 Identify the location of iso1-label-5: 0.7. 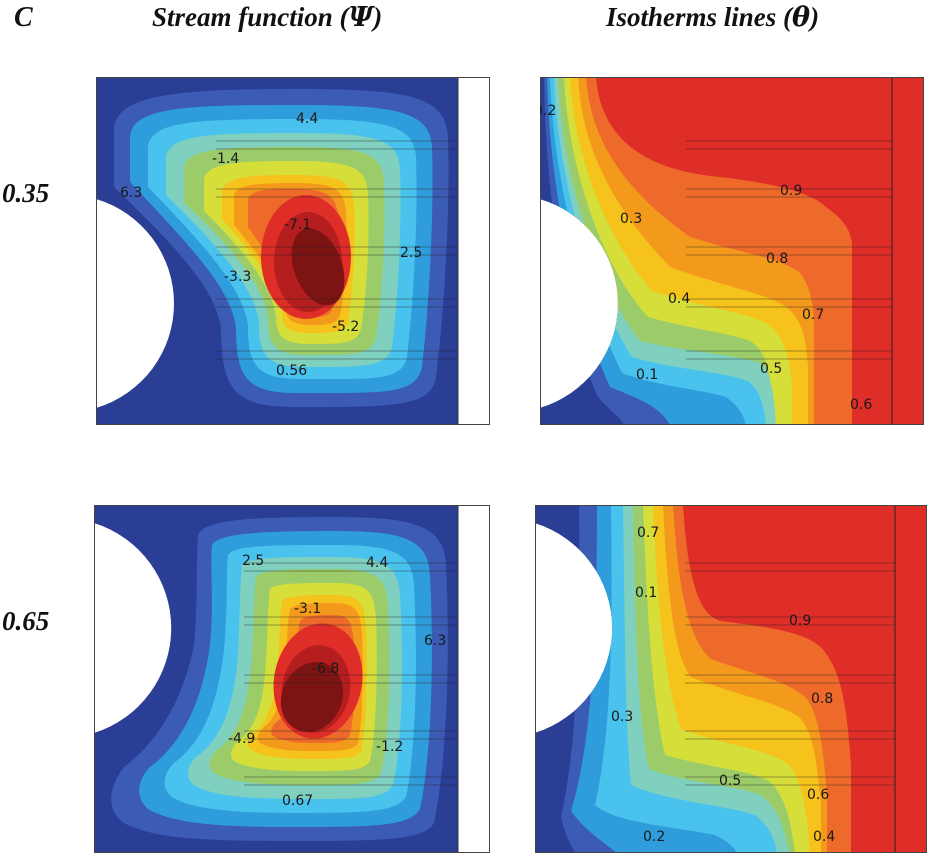
(813, 315).